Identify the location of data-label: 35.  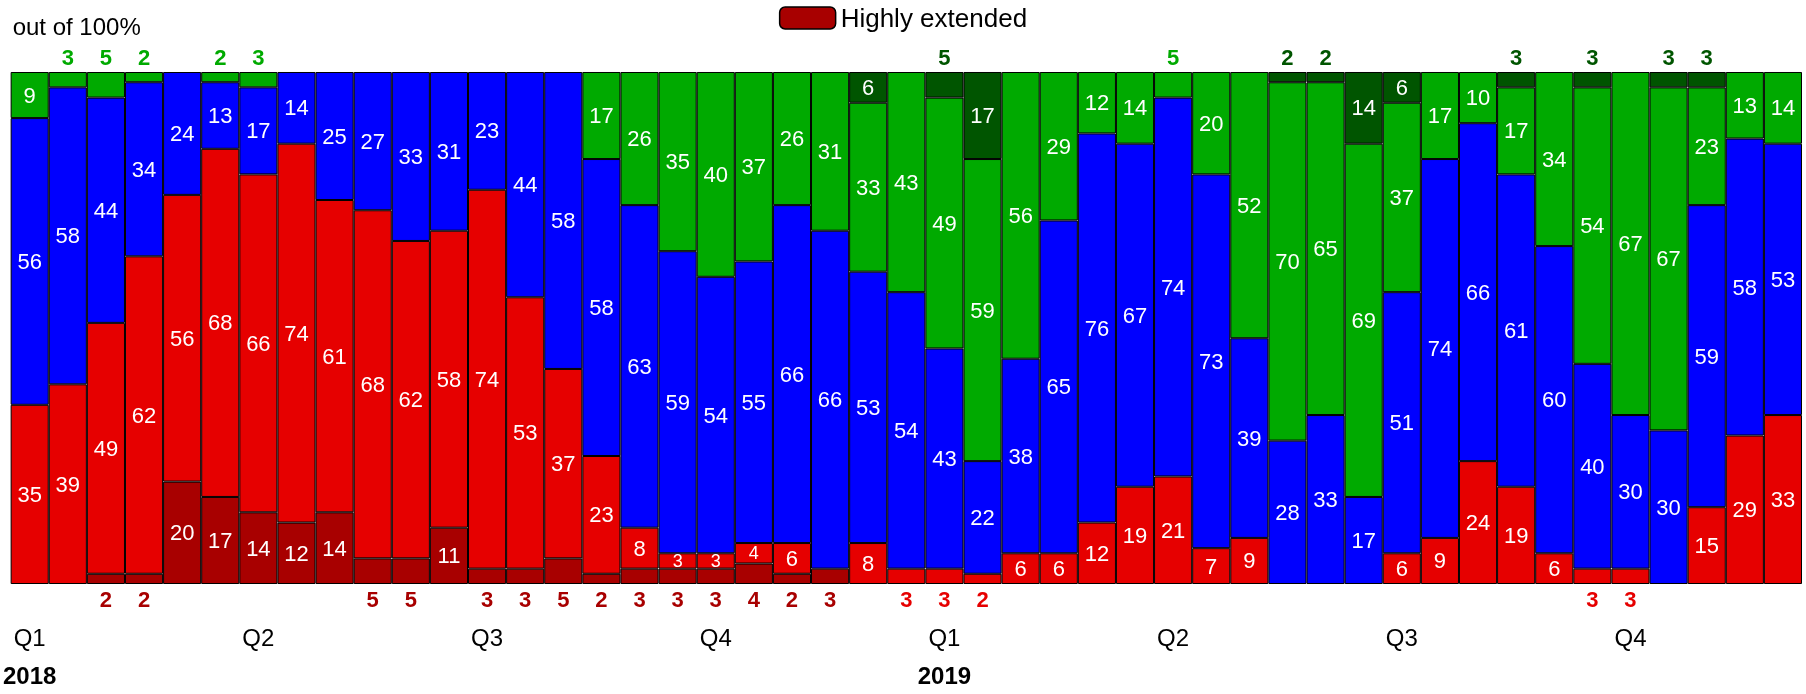
(29, 494).